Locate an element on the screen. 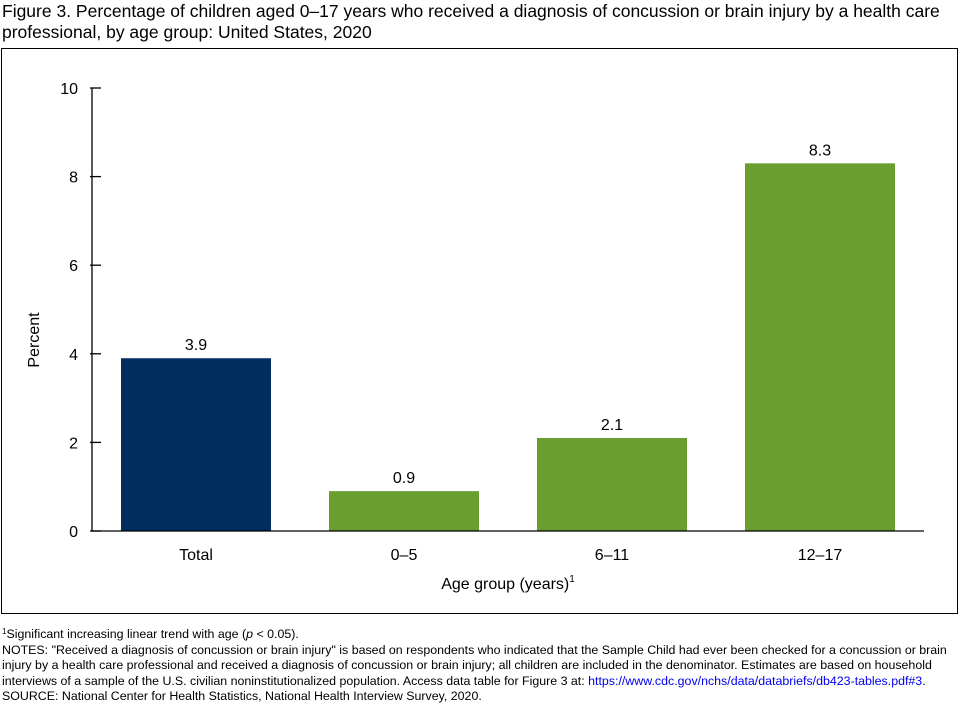 The height and width of the screenshot is (720, 960). y-tick-label: 2 is located at coordinates (73, 443).